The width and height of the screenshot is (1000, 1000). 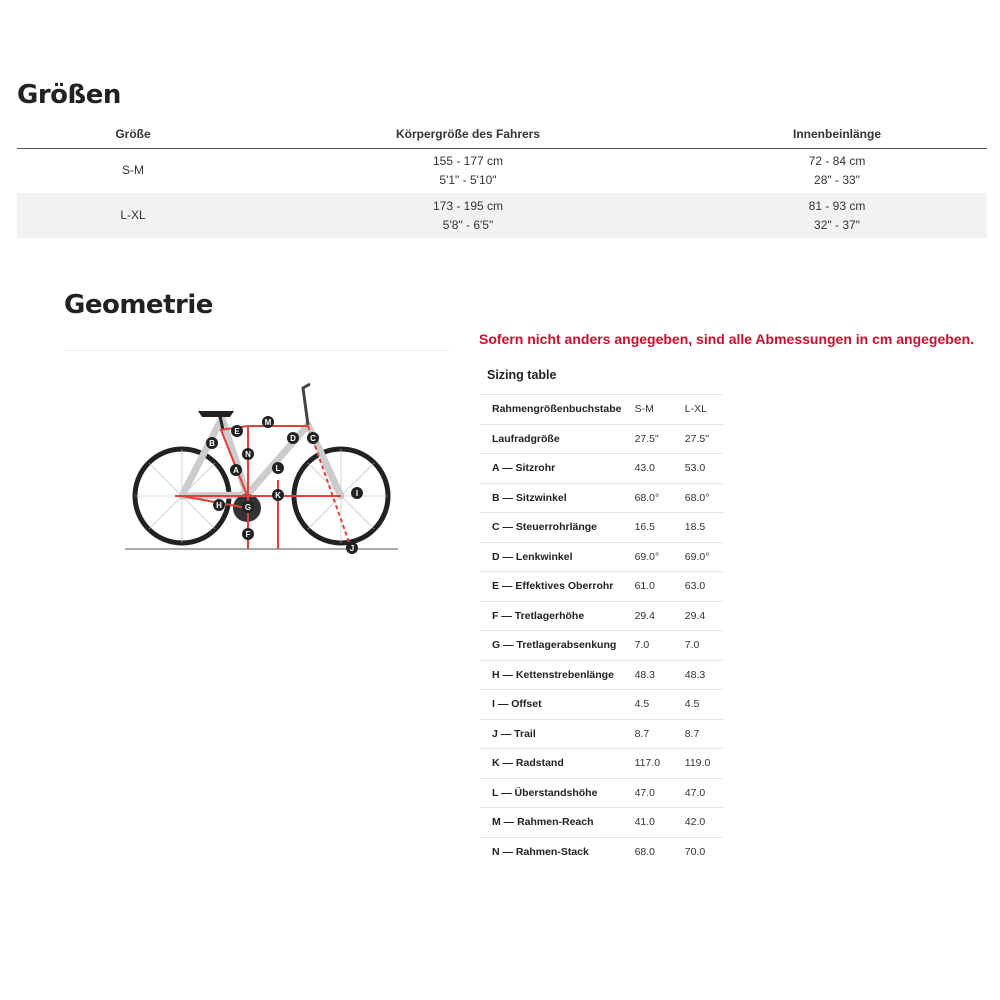 I want to click on label-M: M, so click(x=268, y=422).